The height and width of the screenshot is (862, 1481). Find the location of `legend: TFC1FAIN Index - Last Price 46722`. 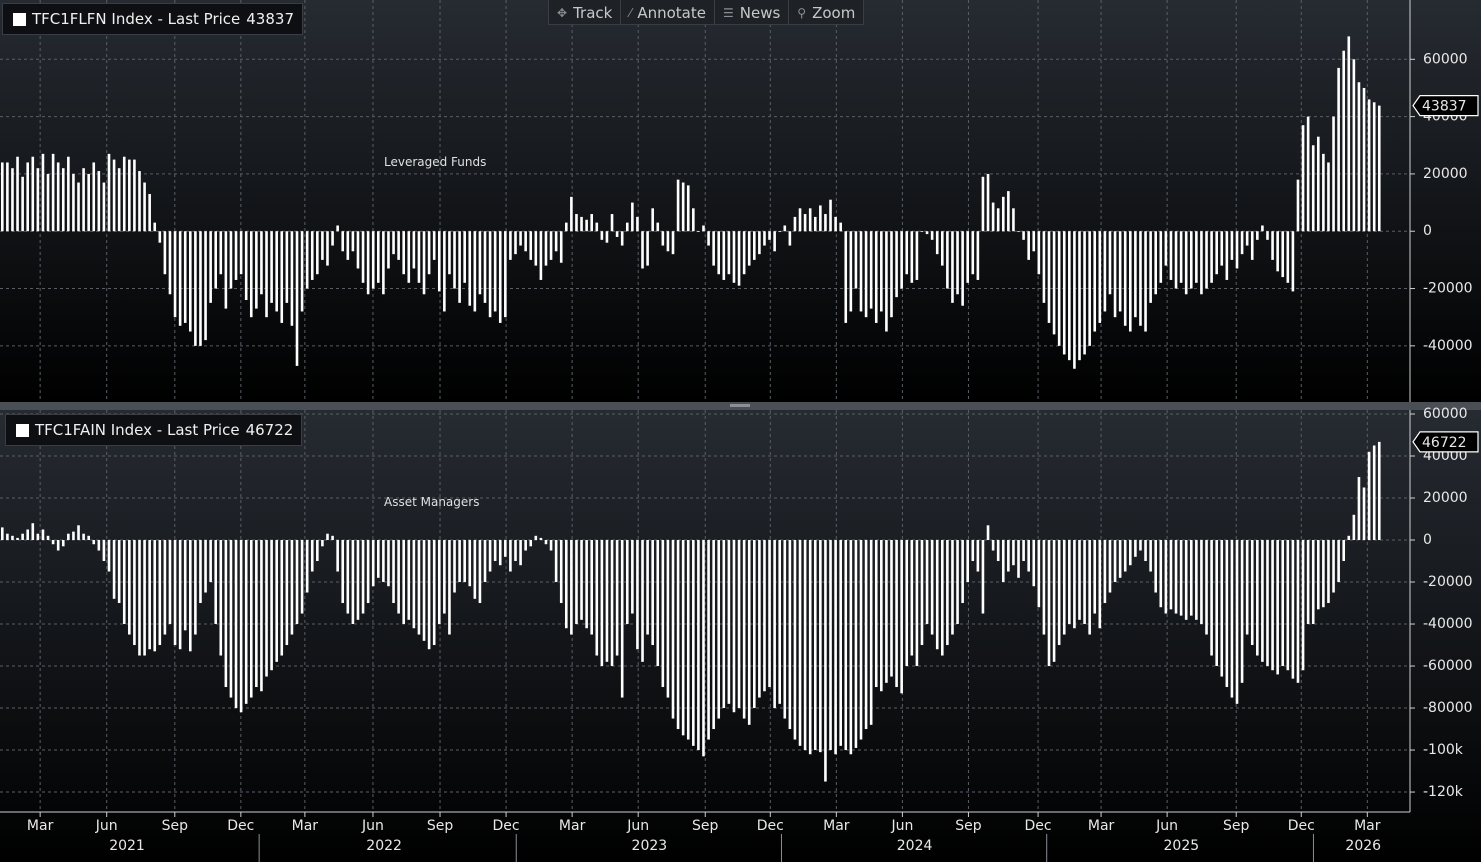

legend: TFC1FAIN Index - Last Price 46722 is located at coordinates (154, 430).